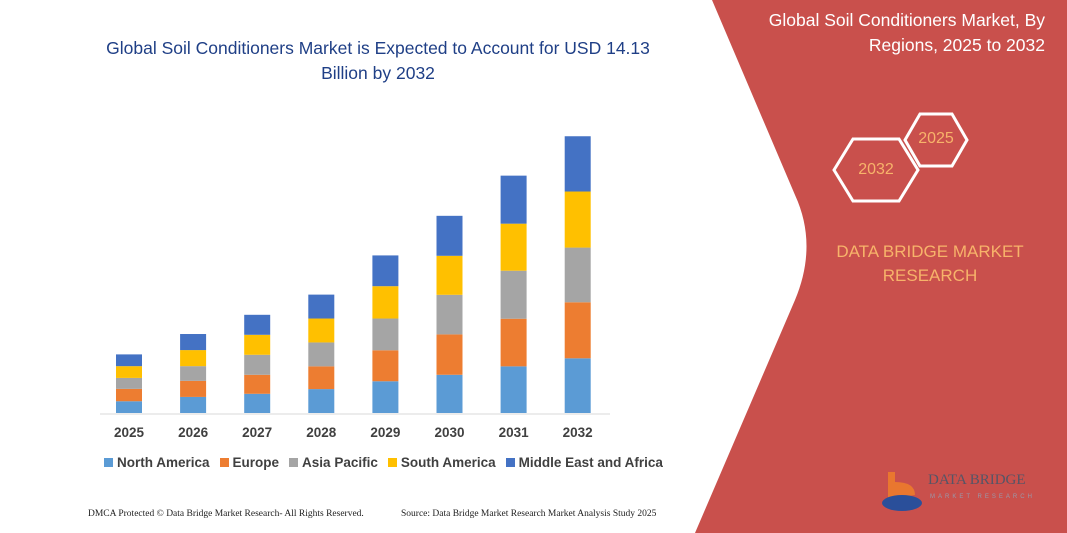 This screenshot has width=1067, height=533. Describe the element at coordinates (977, 480) in the screenshot. I see `logo-text: DATA BRIDGE` at that location.